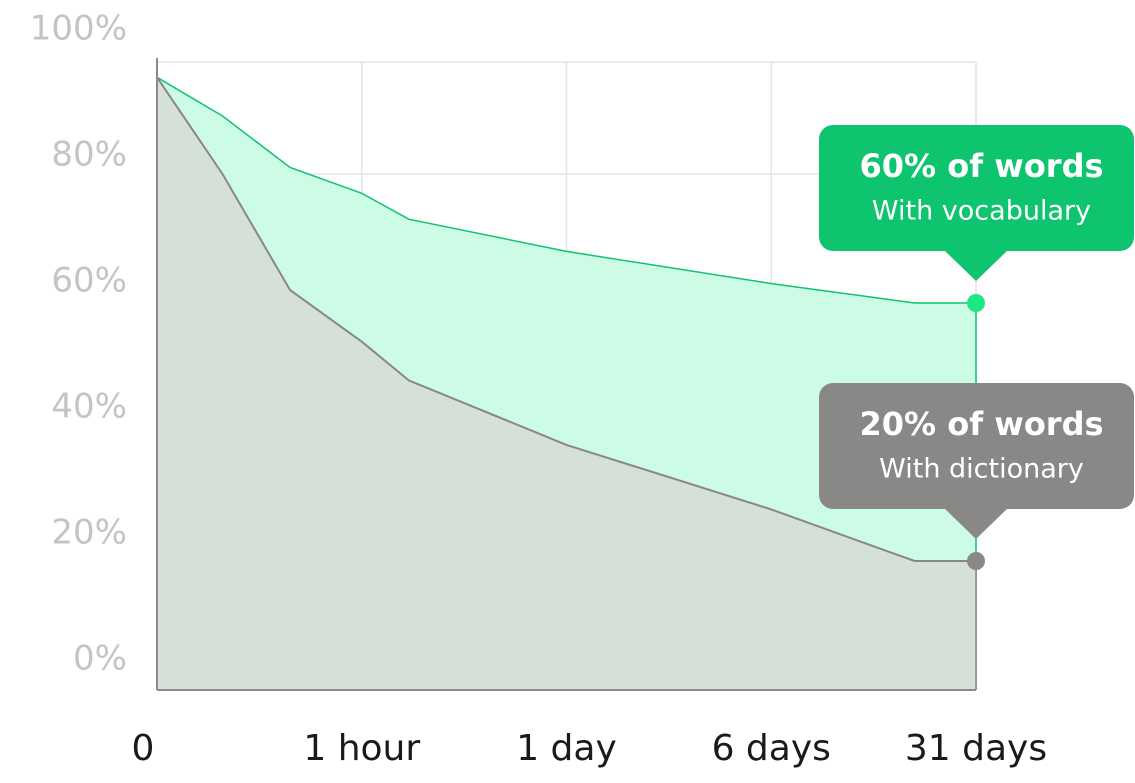 The width and height of the screenshot is (1135, 783). Describe the element at coordinates (981, 424) in the screenshot. I see `callout-title: 20% of words` at that location.